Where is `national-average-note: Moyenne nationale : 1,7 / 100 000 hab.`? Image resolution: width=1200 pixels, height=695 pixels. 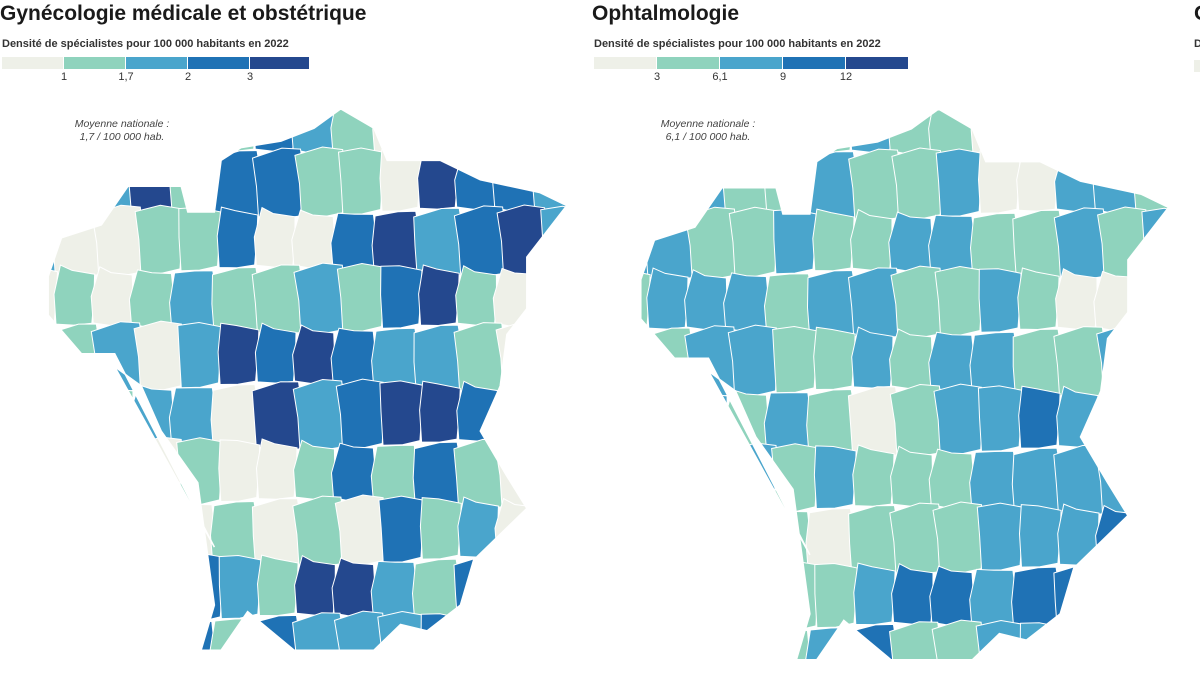 national-average-note: Moyenne nationale : 1,7 / 100 000 hab. is located at coordinates (122, 131).